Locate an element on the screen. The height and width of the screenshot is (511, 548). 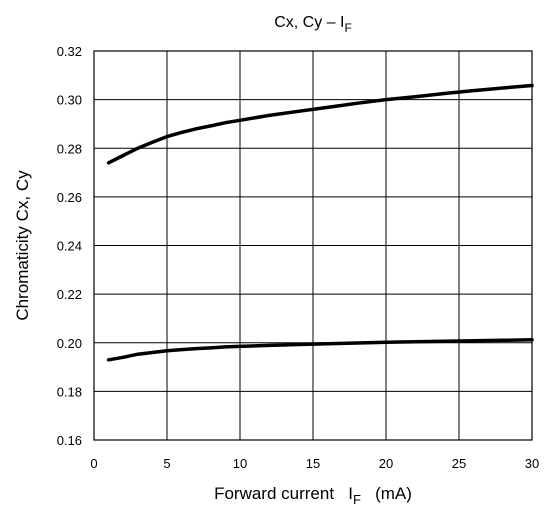
x-axis-title: Forward current IF (mA) is located at coordinates (313, 495).